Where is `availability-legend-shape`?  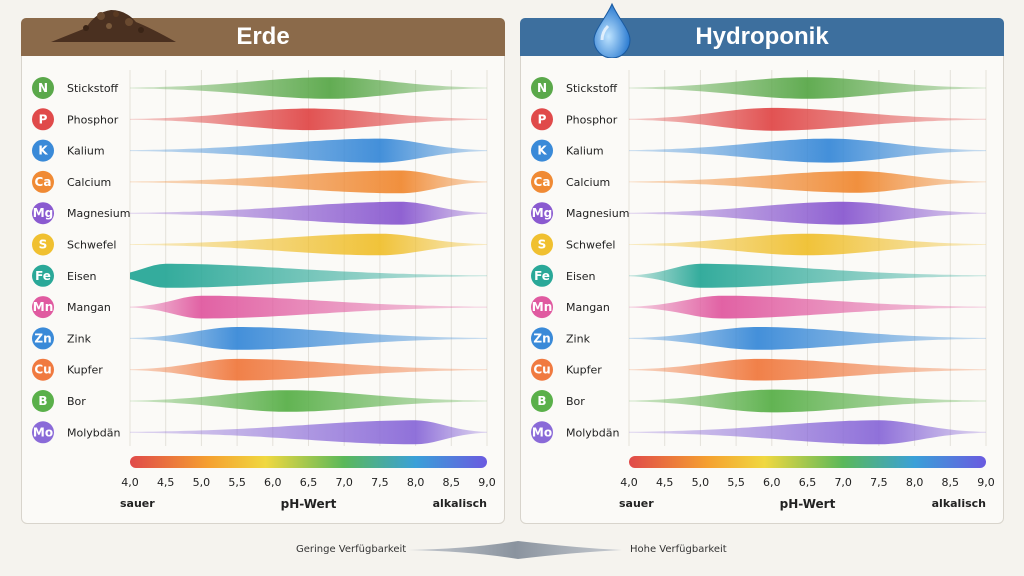
availability-legend-shape is located at coordinates (515, 550).